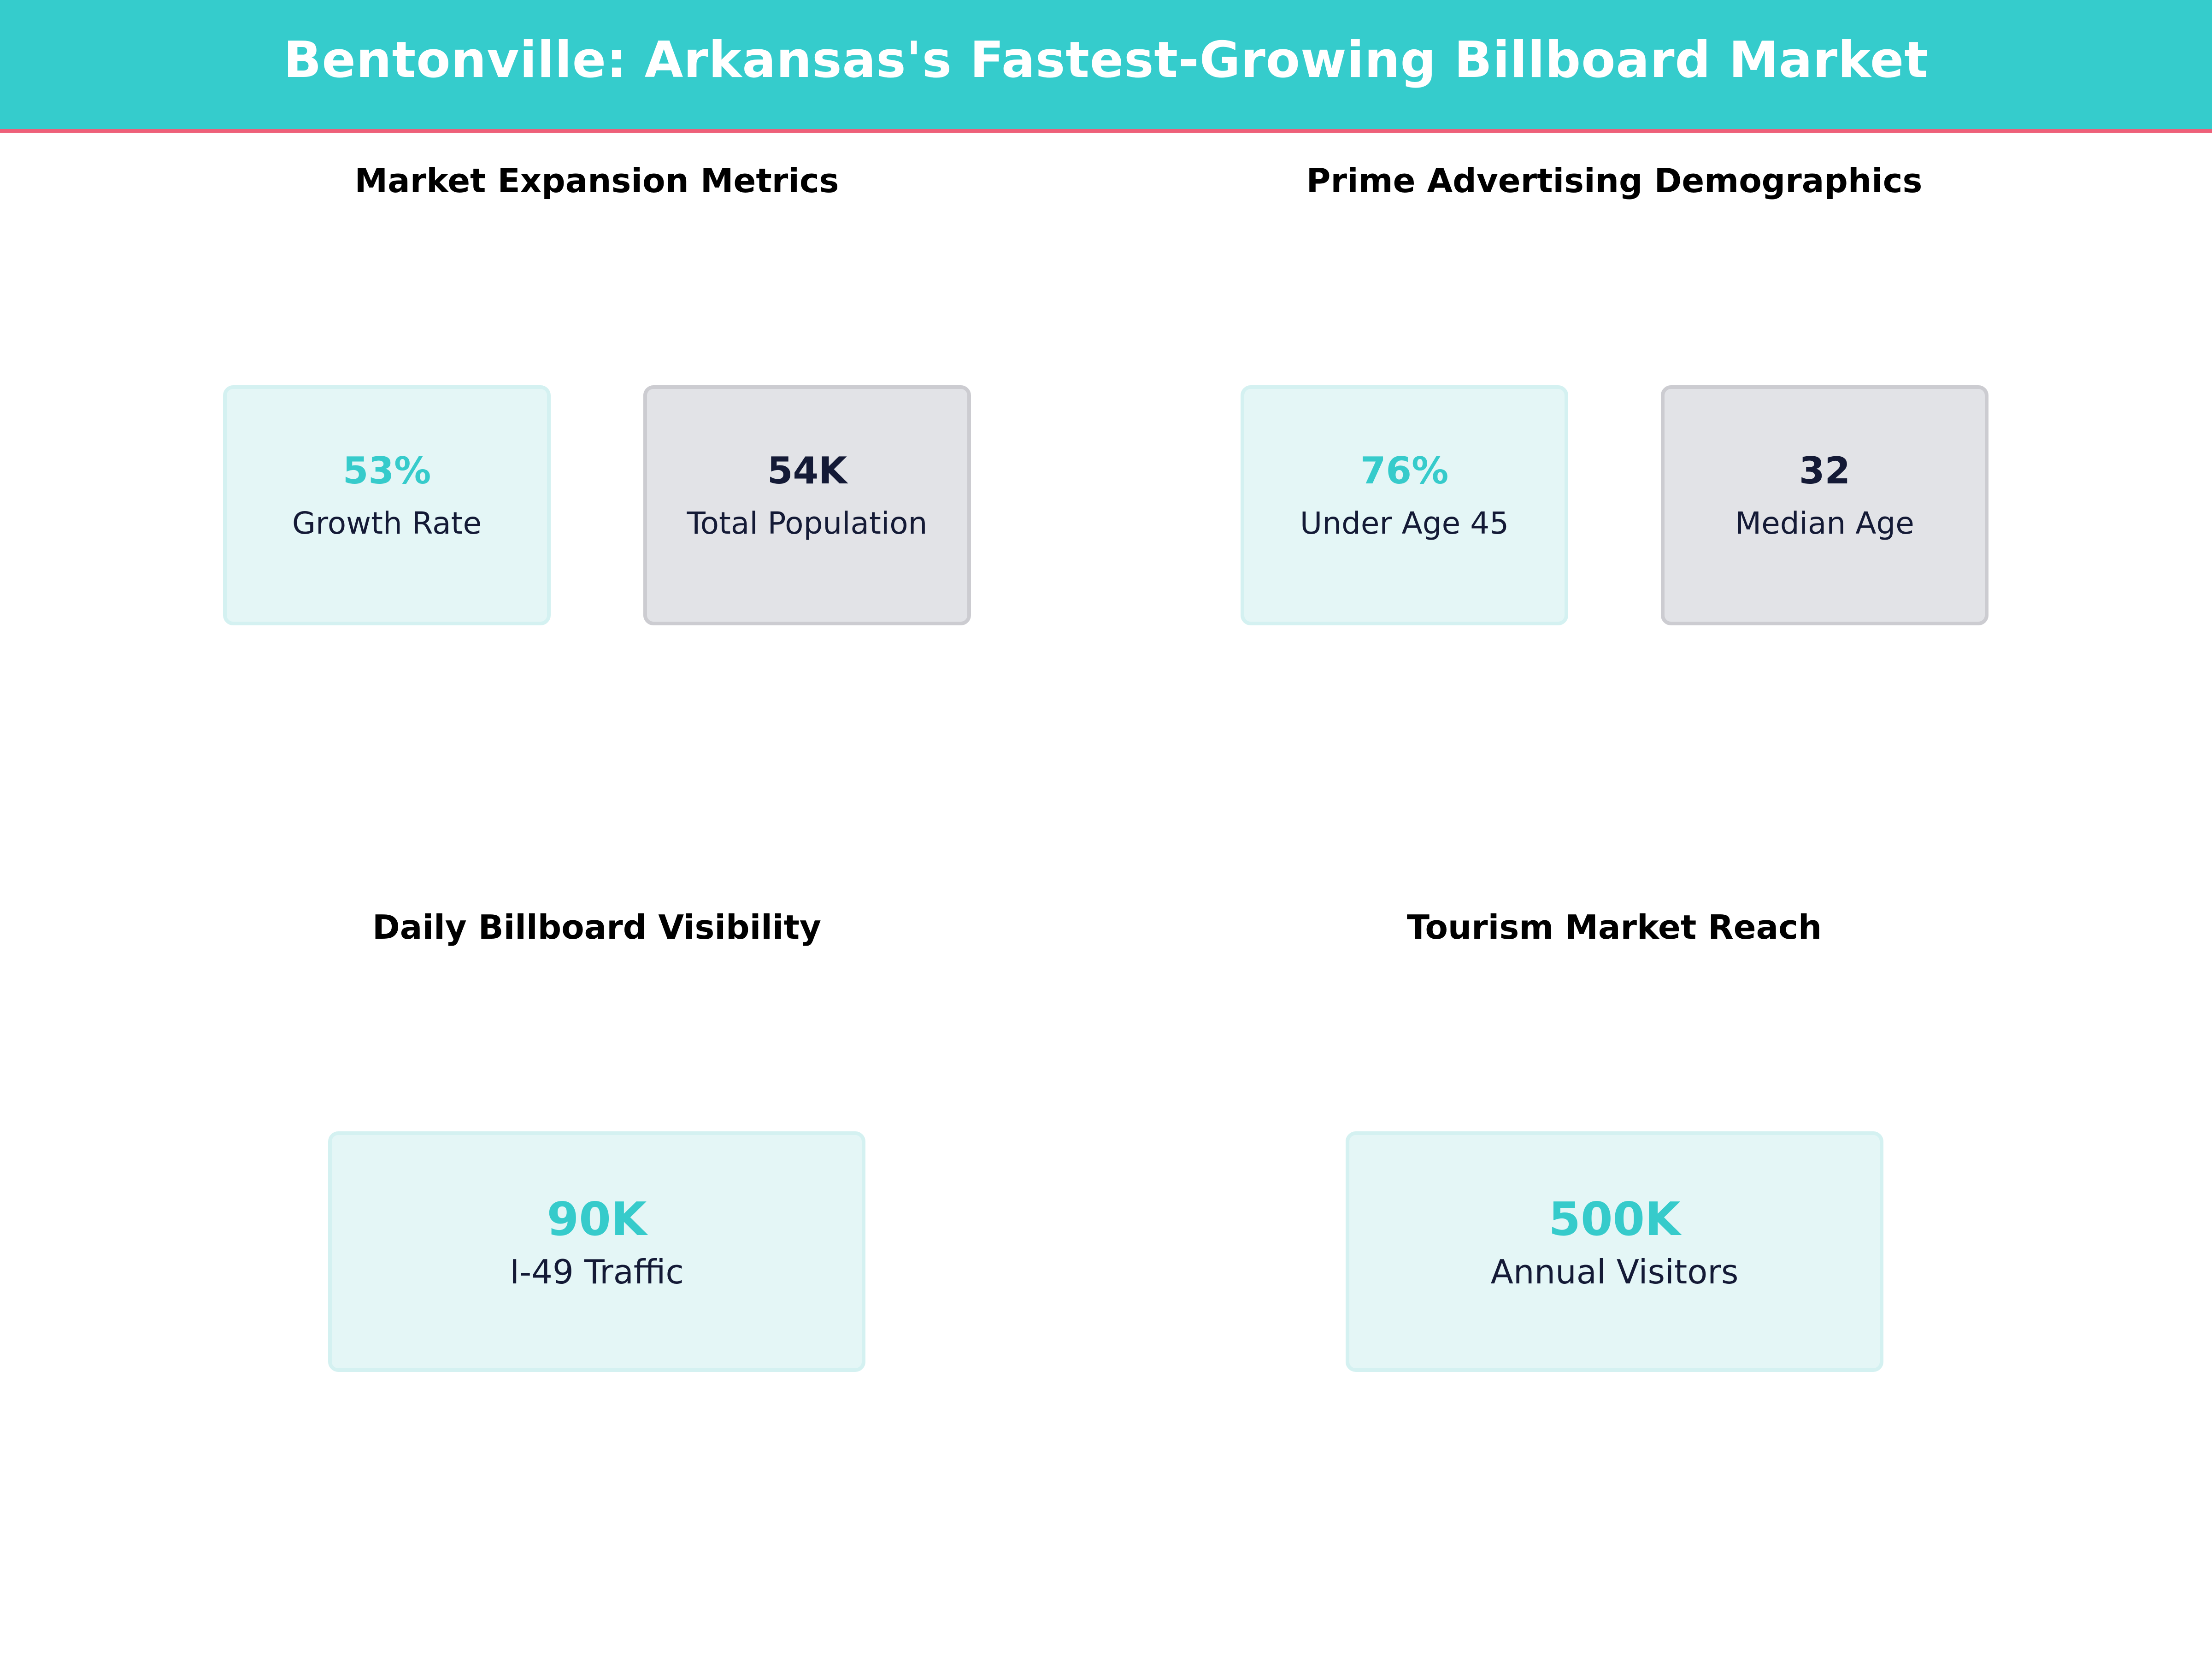 This screenshot has width=2212, height=1659. Describe the element at coordinates (1825, 470) in the screenshot. I see `metric-value: 32` at that location.